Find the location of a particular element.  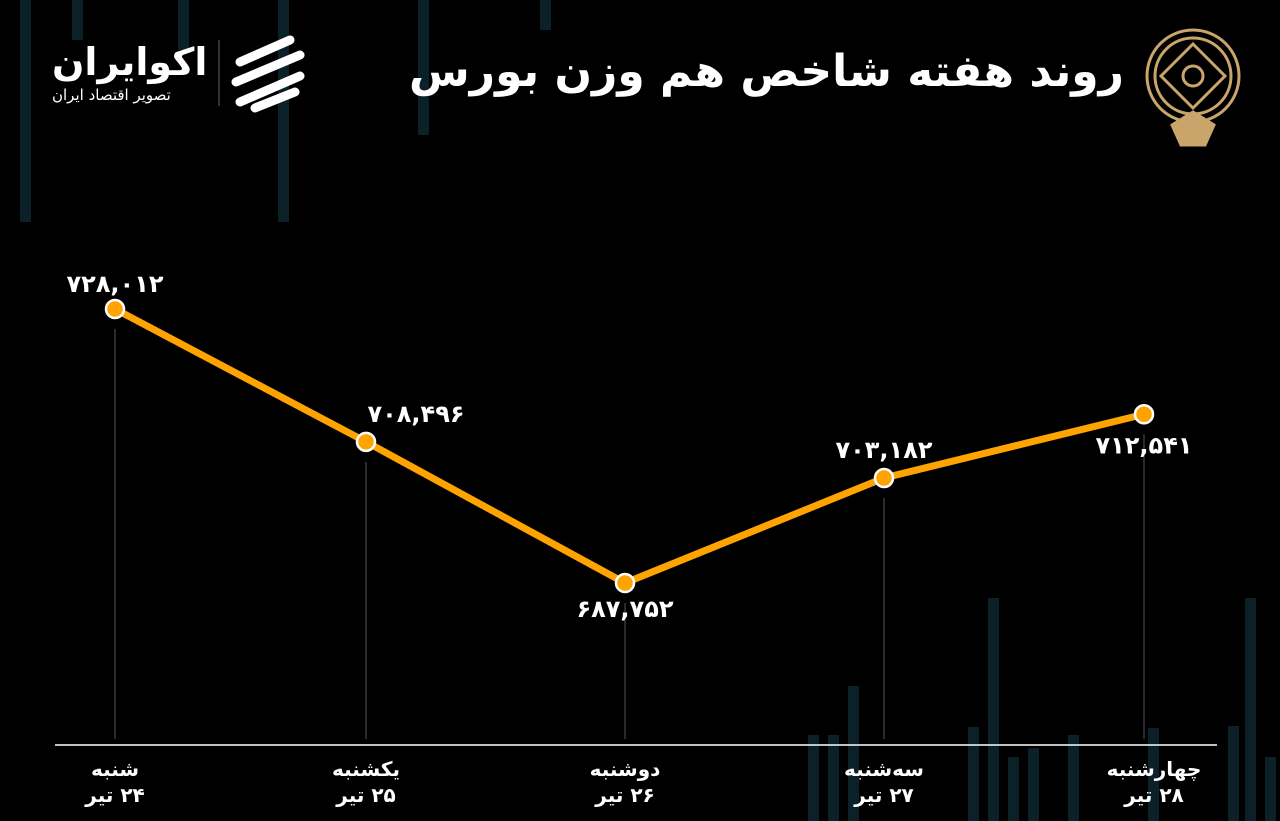

x-tick-label: سه‌شنبه ۲۷ تیر is located at coordinates (884, 782).